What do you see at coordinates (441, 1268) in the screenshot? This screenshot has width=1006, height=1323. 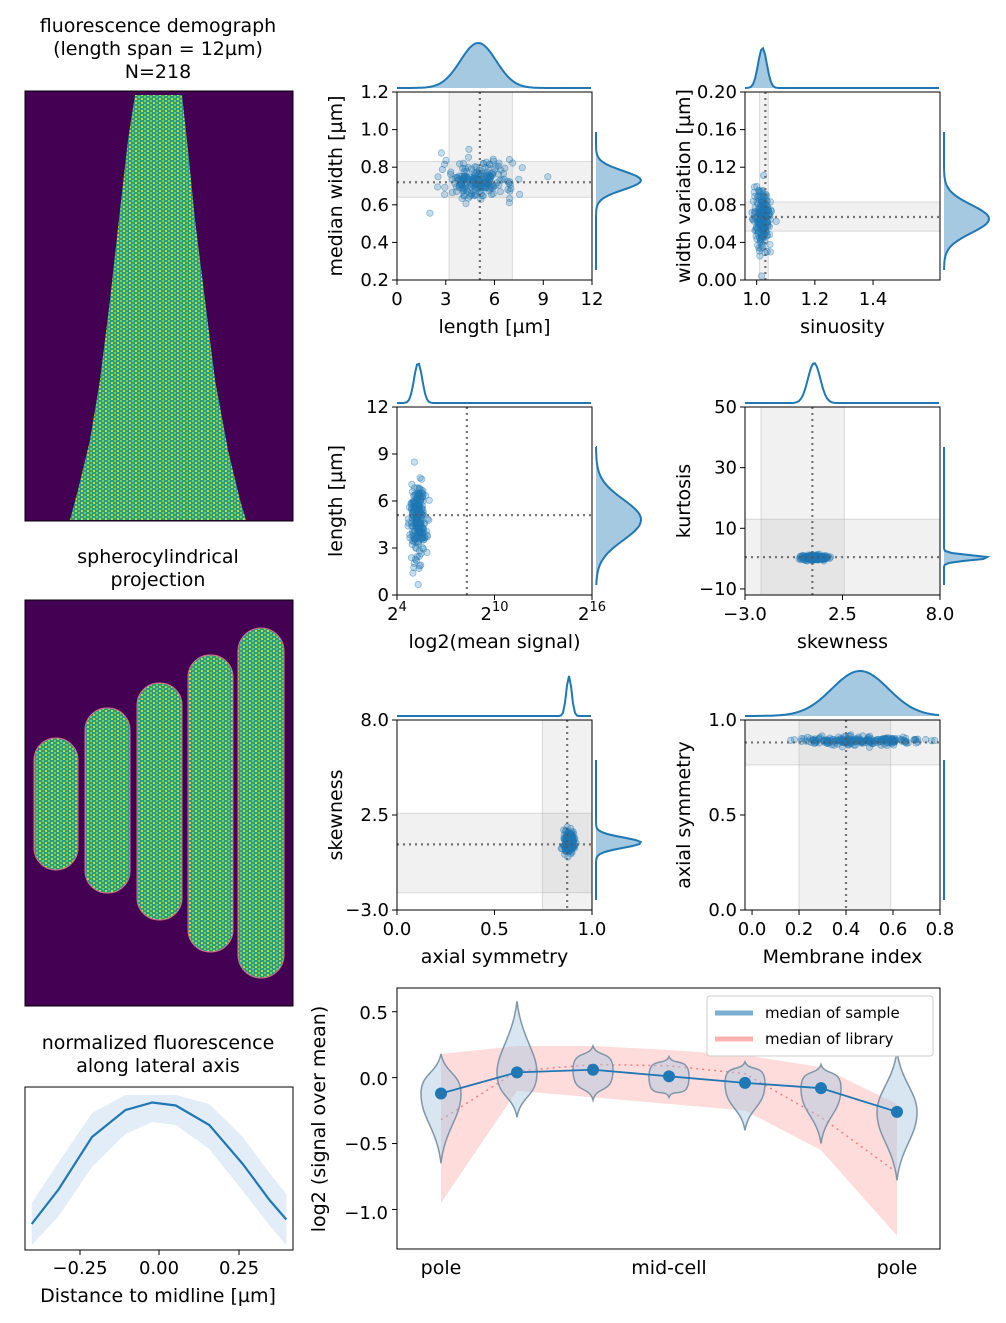 I see `violin-xlabel-left: pole` at bounding box center [441, 1268].